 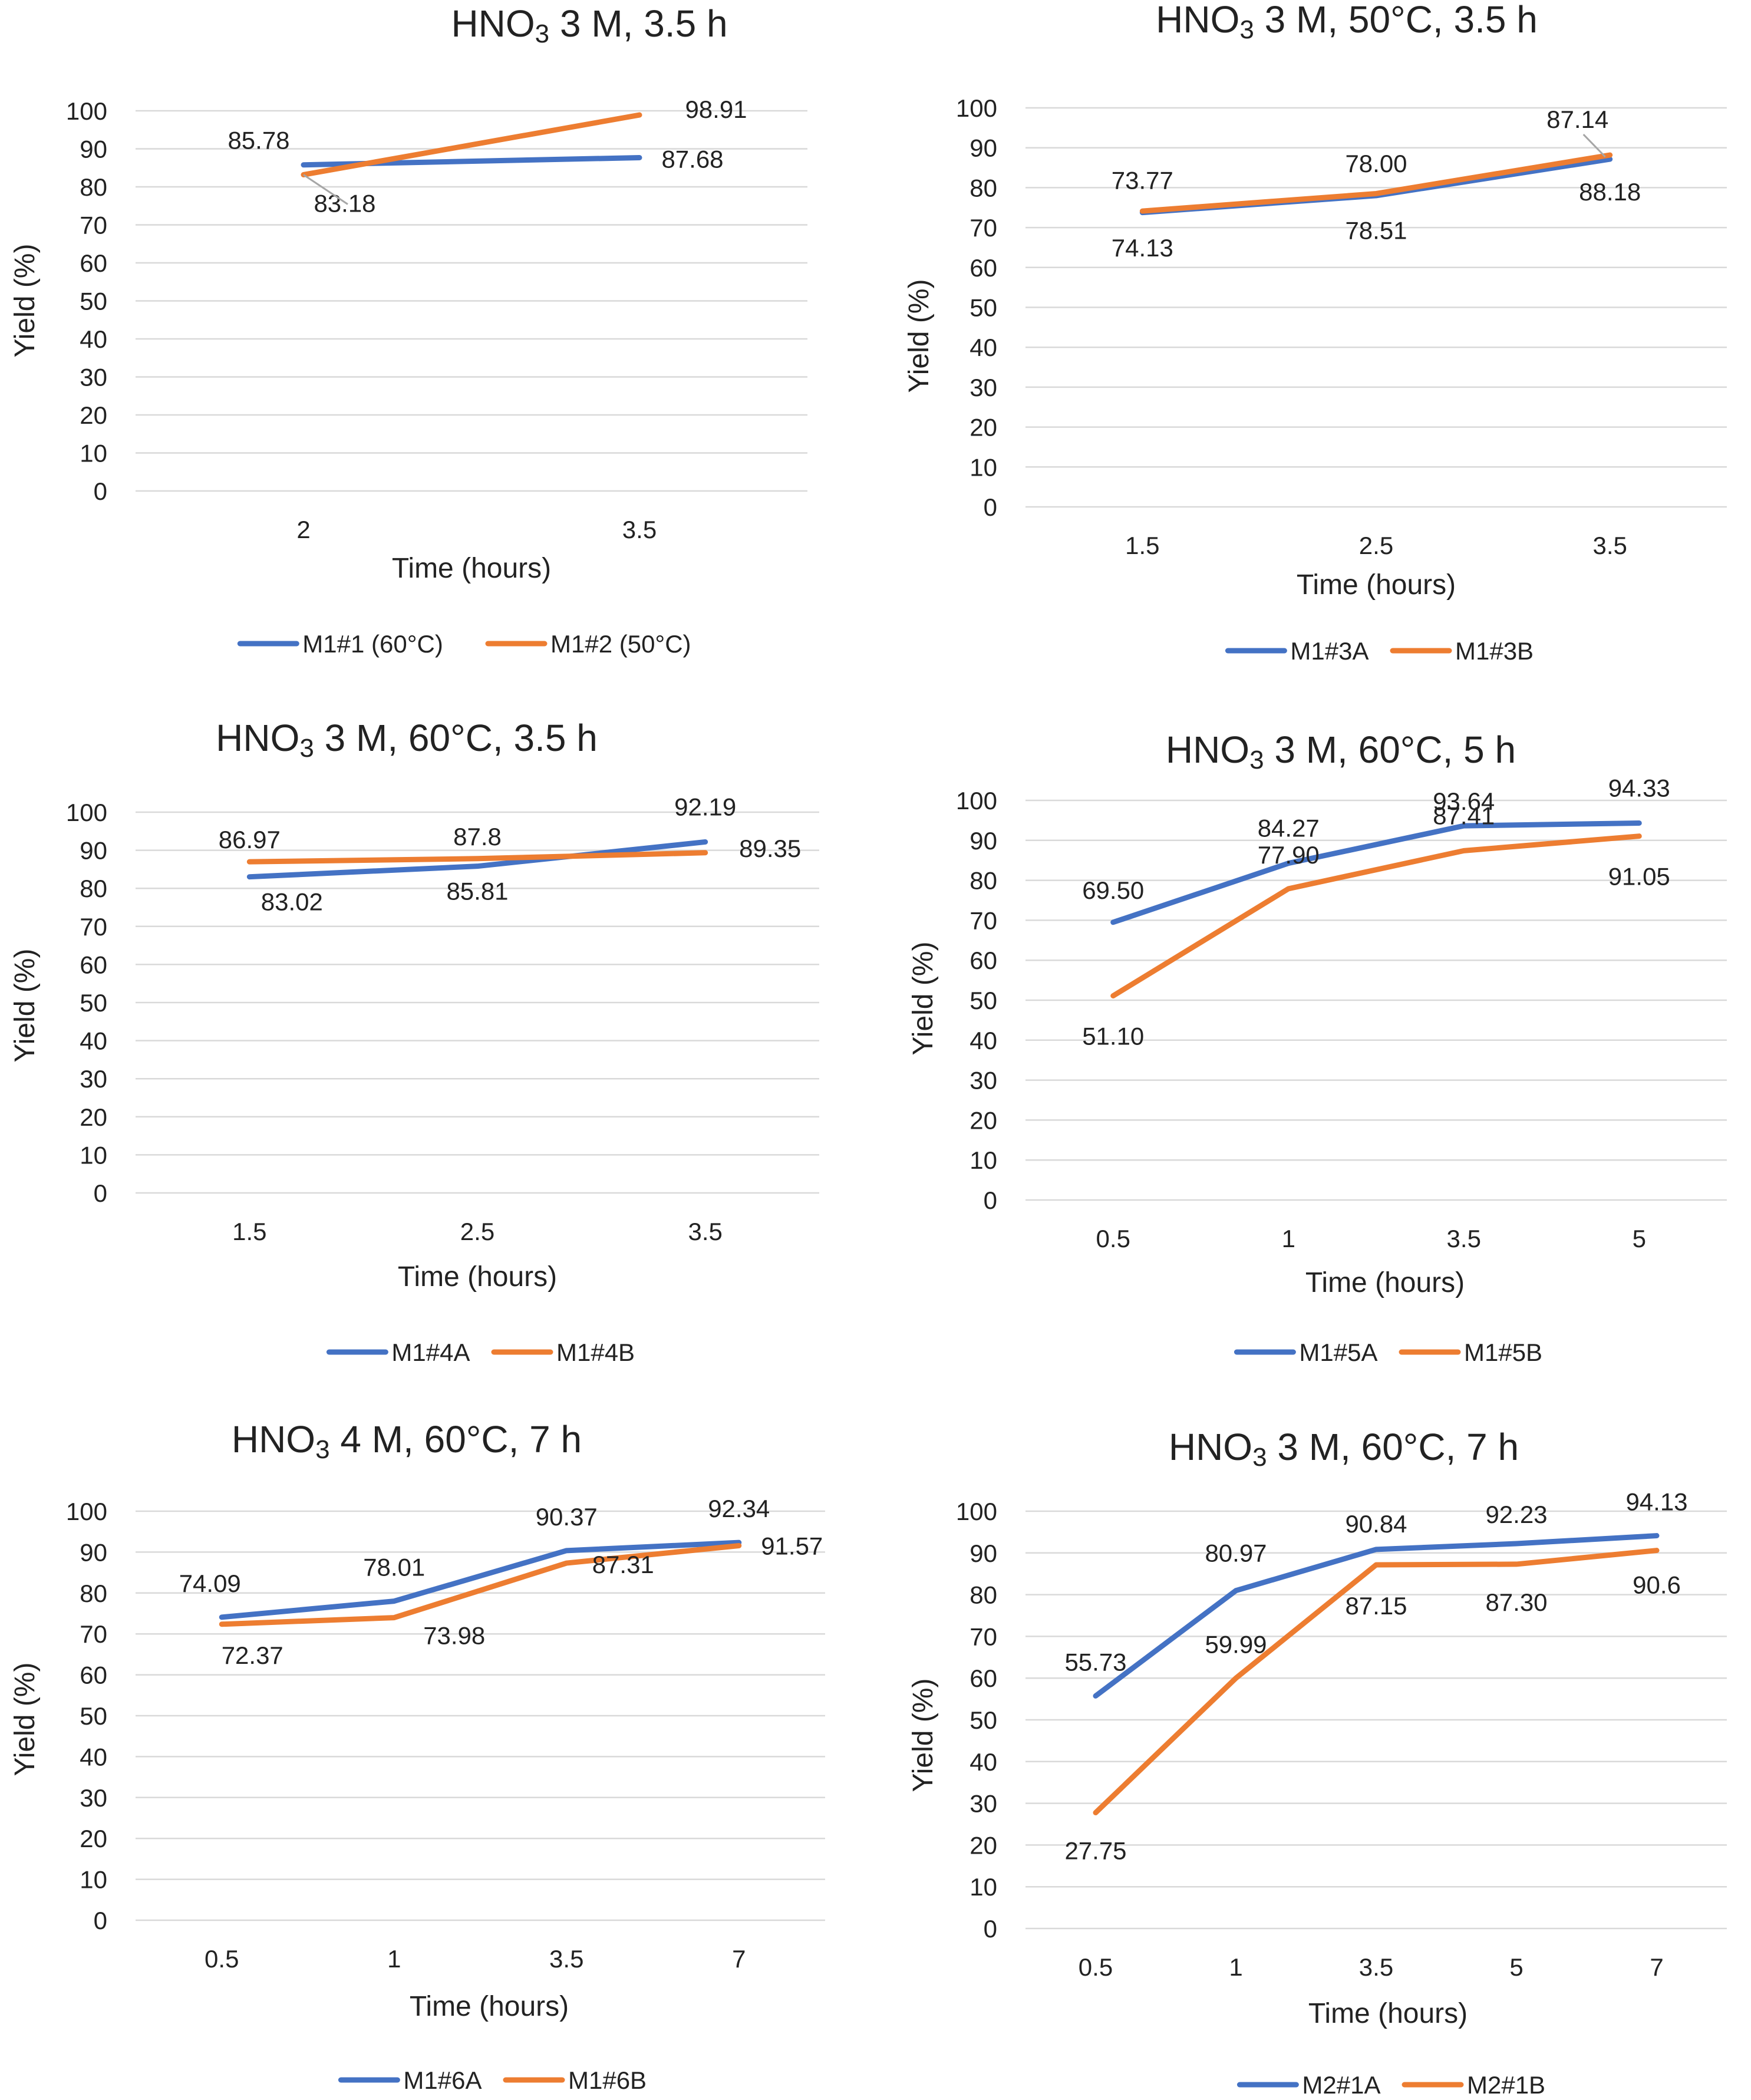 What do you see at coordinates (1289, 855) in the screenshot?
I see `data-label: 77.90` at bounding box center [1289, 855].